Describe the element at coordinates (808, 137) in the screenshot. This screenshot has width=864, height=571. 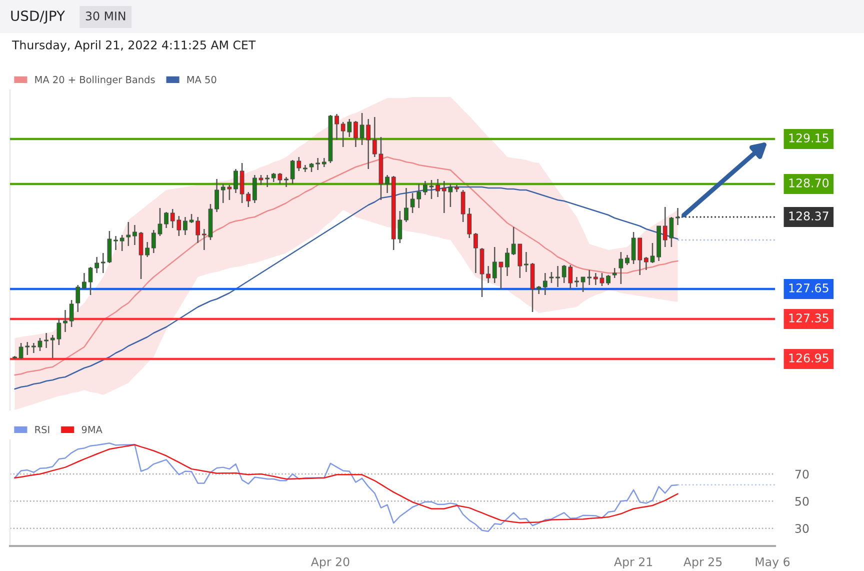
I see `ref-line-label: 129.15` at that location.